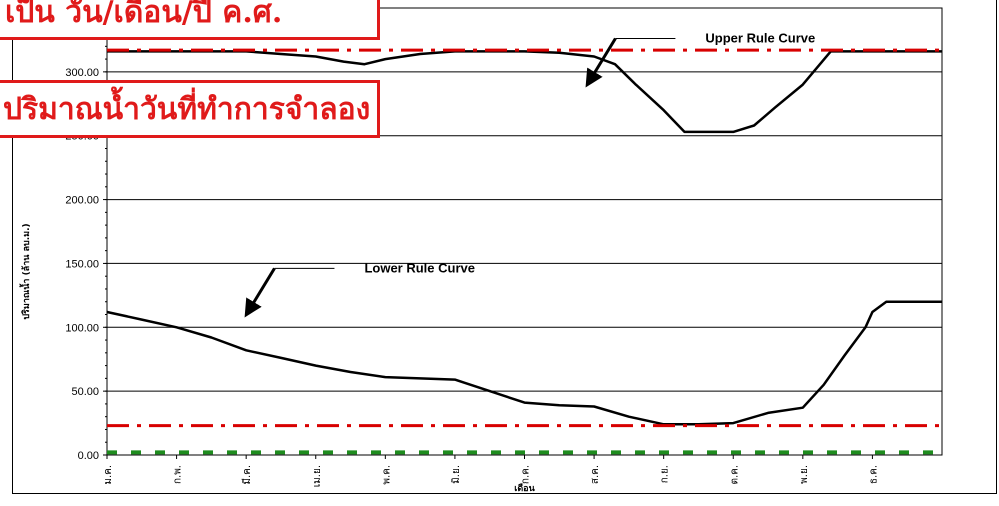 The height and width of the screenshot is (506, 999). Describe the element at coordinates (247, 475) in the screenshot. I see `x-tick-label: มี.ค.` at that location.